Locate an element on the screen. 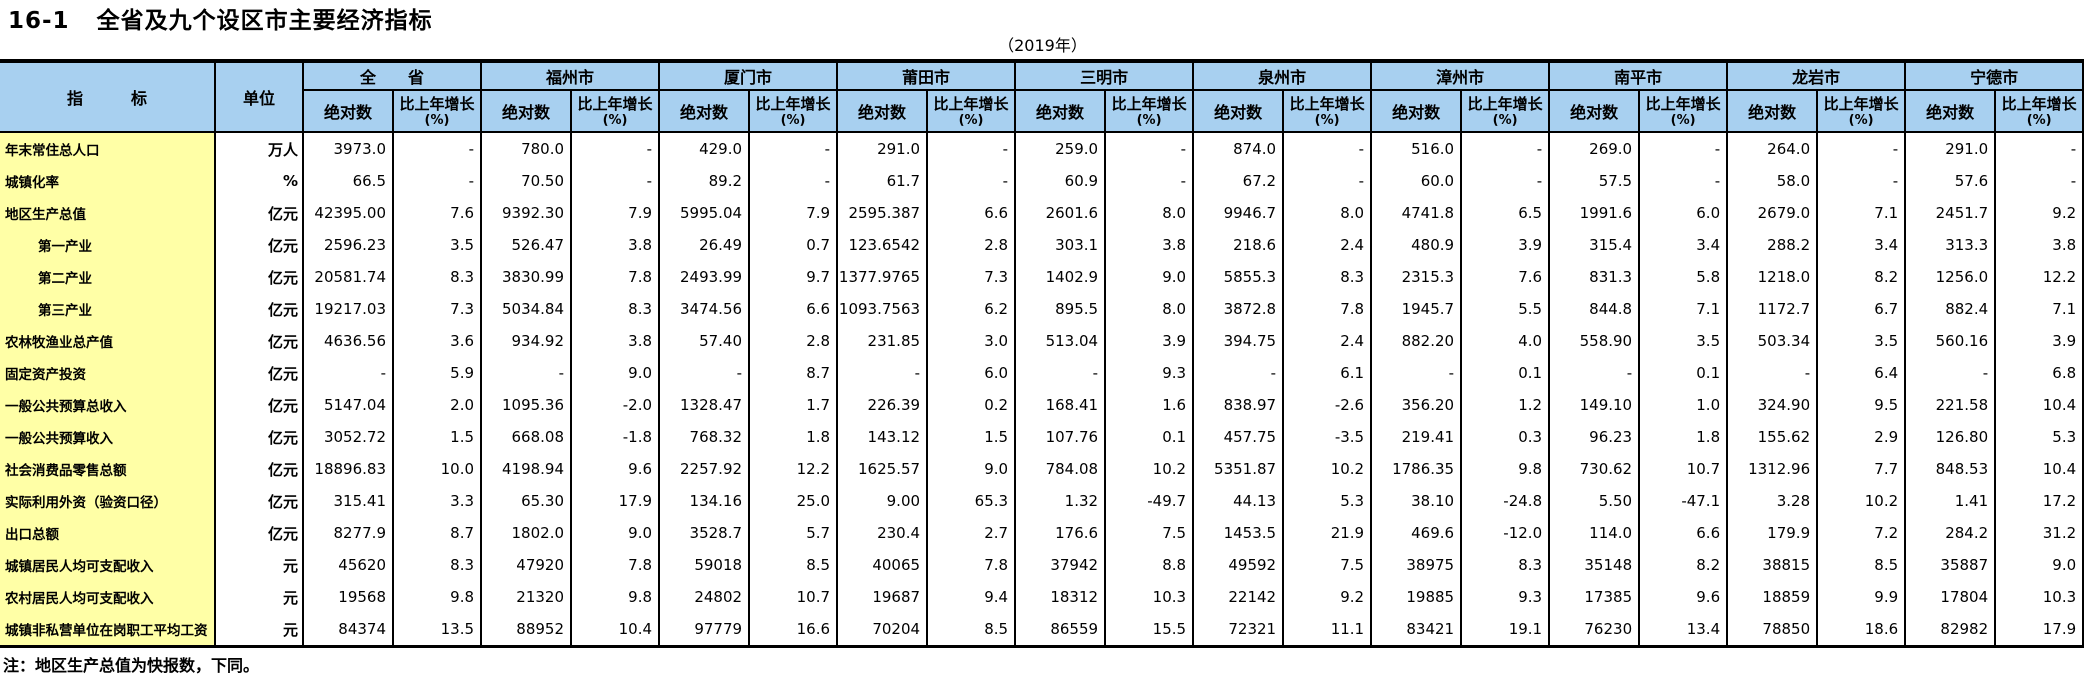 The image size is (2085, 675). indicator-cell: 农村居民人均可支配收入 is located at coordinates (108, 597).